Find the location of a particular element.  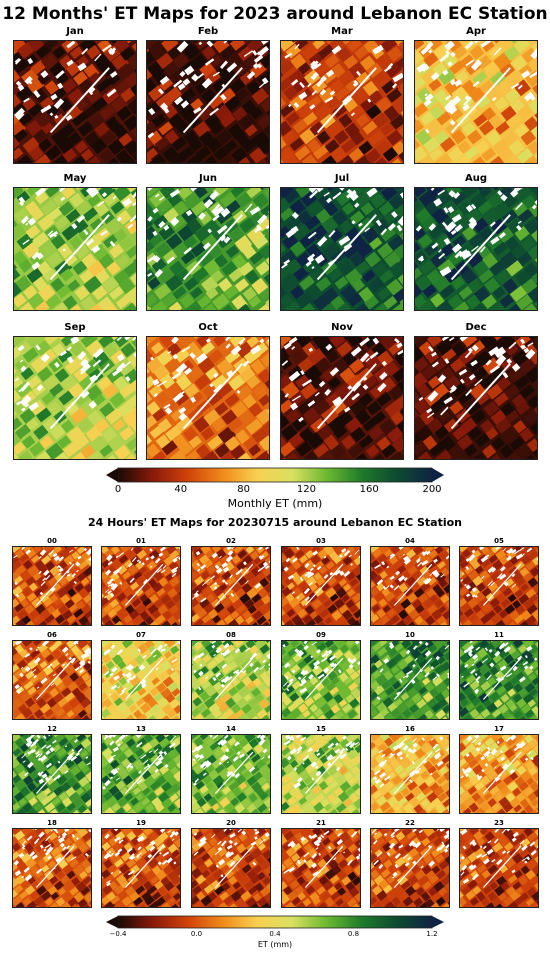

colorbar-tick-label: 1.2 is located at coordinates (432, 934).